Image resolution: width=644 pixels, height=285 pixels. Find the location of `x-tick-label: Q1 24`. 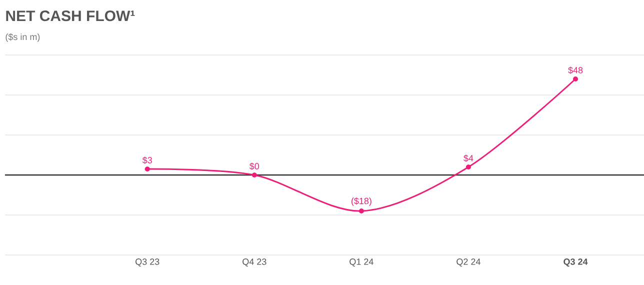

x-tick-label: Q1 24 is located at coordinates (362, 262).